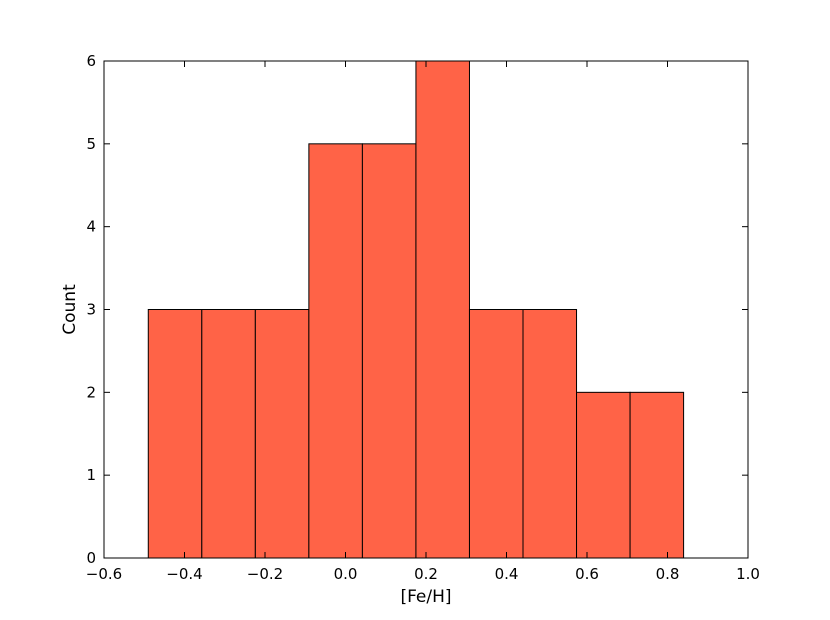 The image size is (830, 620). What do you see at coordinates (91, 61) in the screenshot?
I see `y-tick-label: 6` at bounding box center [91, 61].